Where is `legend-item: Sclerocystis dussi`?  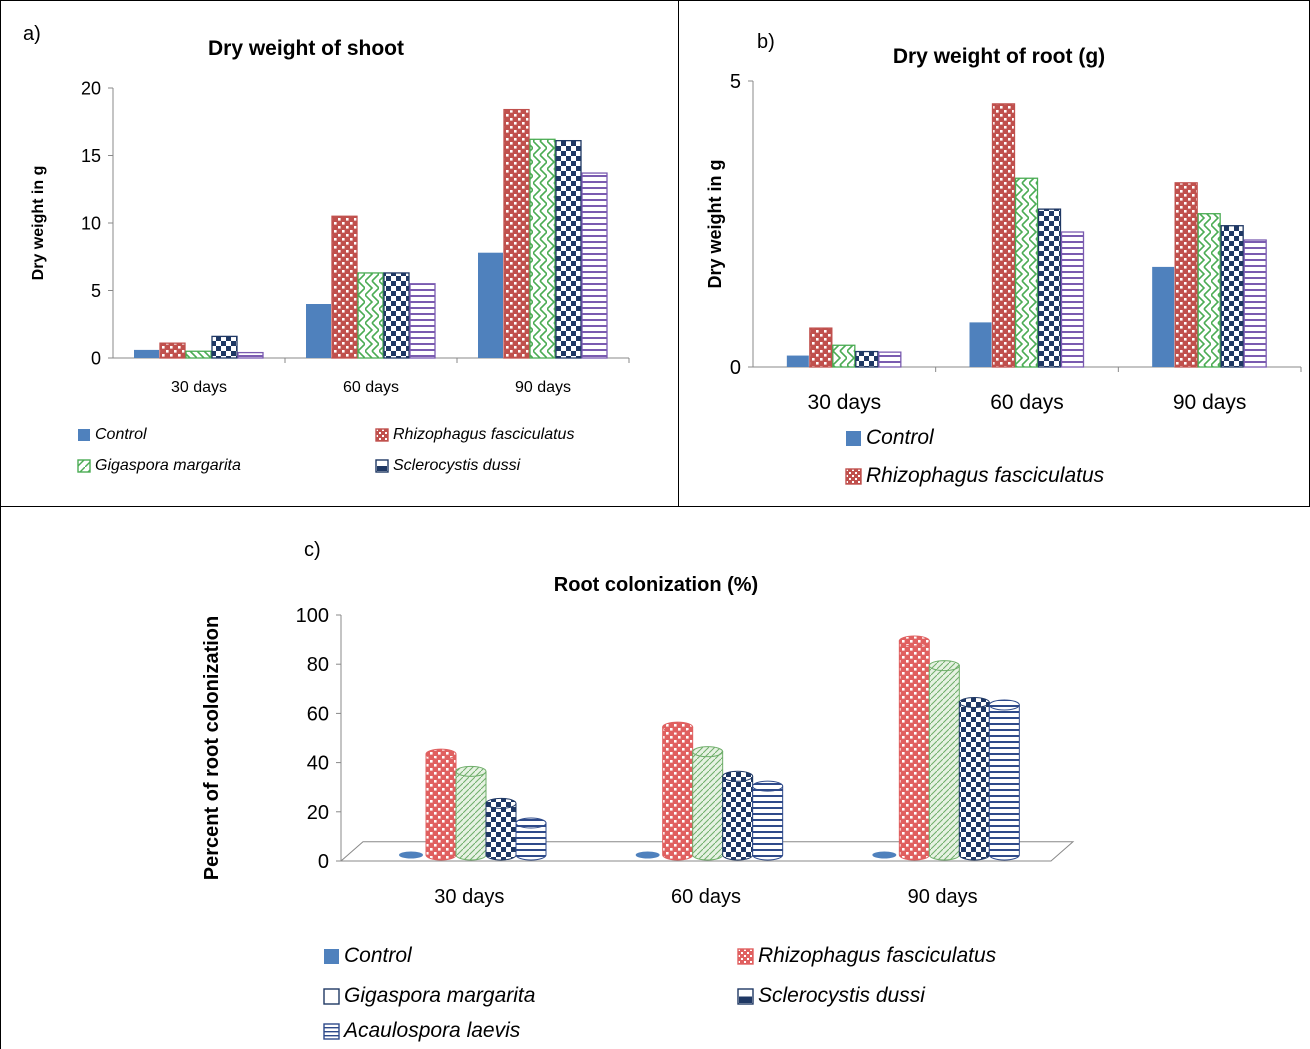 legend-item: Sclerocystis dussi is located at coordinates (831, 996).